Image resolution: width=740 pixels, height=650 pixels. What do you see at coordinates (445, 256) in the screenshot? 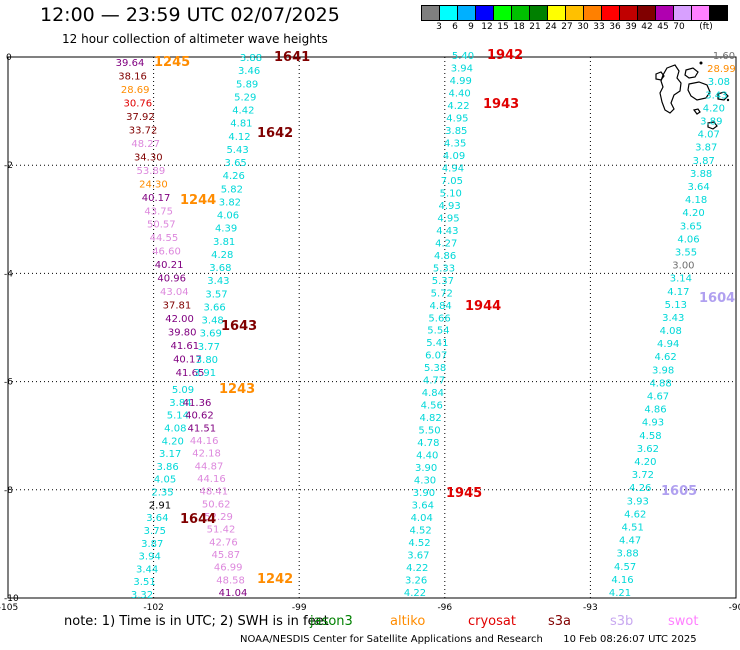
I see `swh-value-label: 4.86` at bounding box center [445, 256].